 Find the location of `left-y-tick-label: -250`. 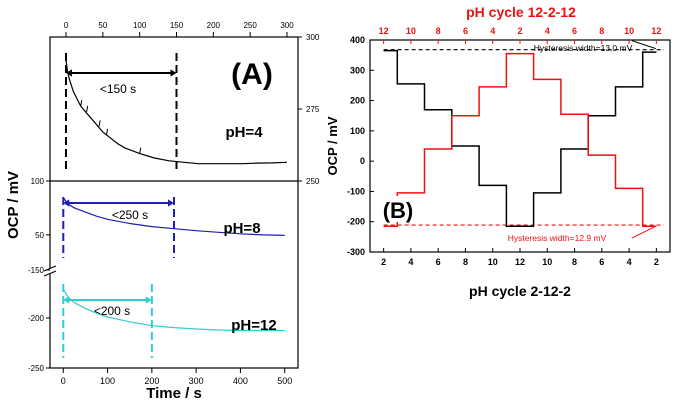

left-y-tick-label: -250 is located at coordinates (36, 368).